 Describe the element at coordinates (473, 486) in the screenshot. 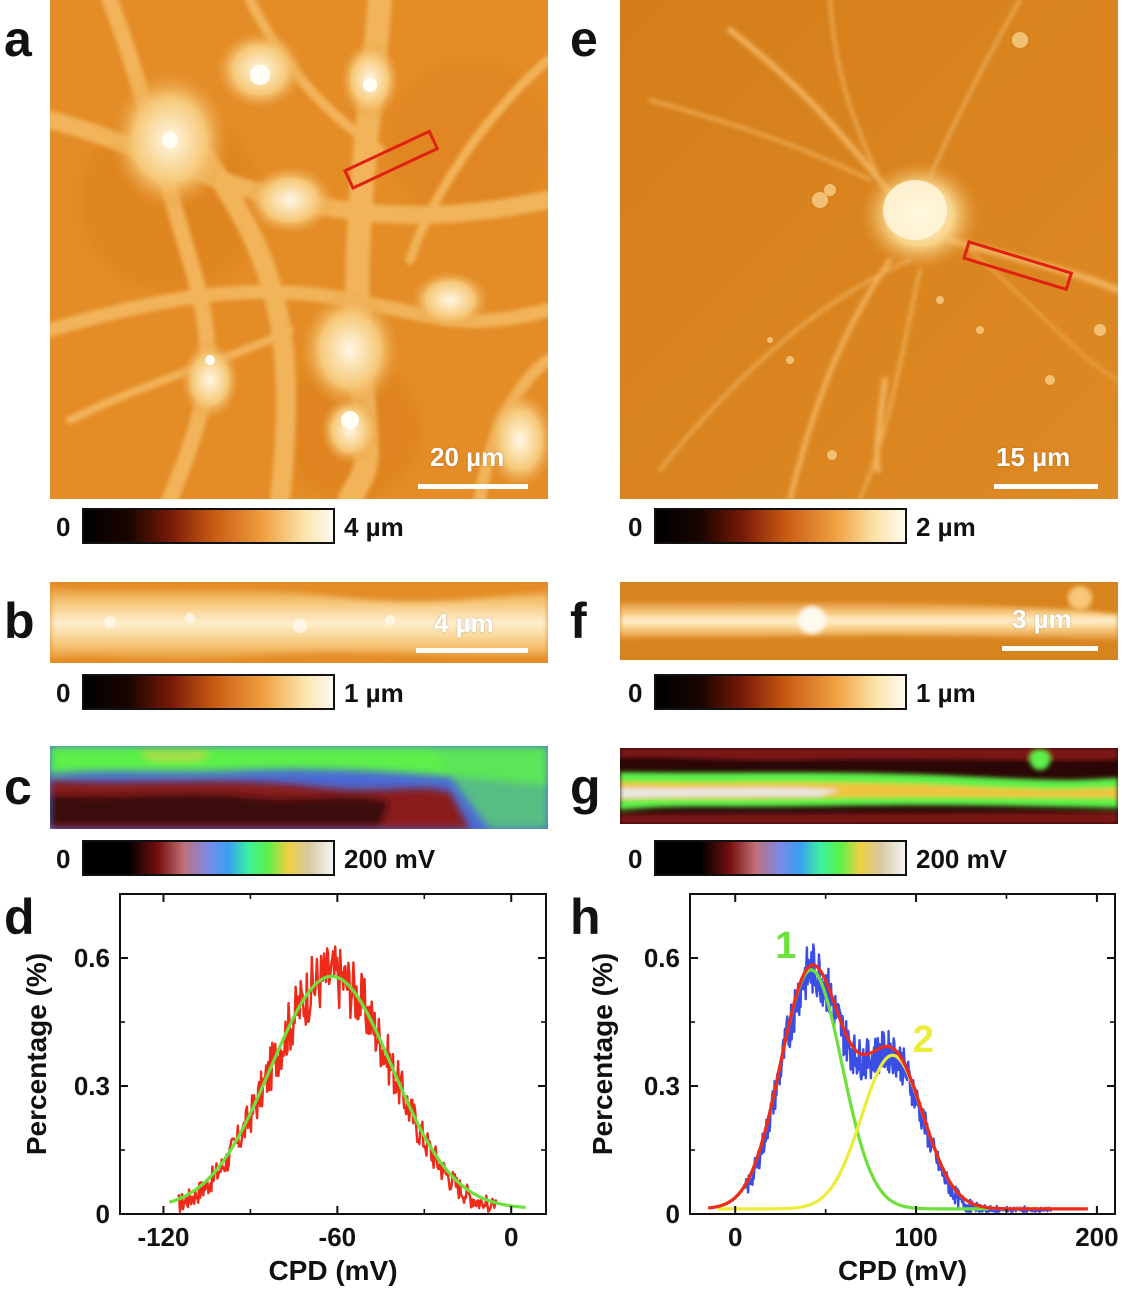

I see `scale-bar-a` at that location.